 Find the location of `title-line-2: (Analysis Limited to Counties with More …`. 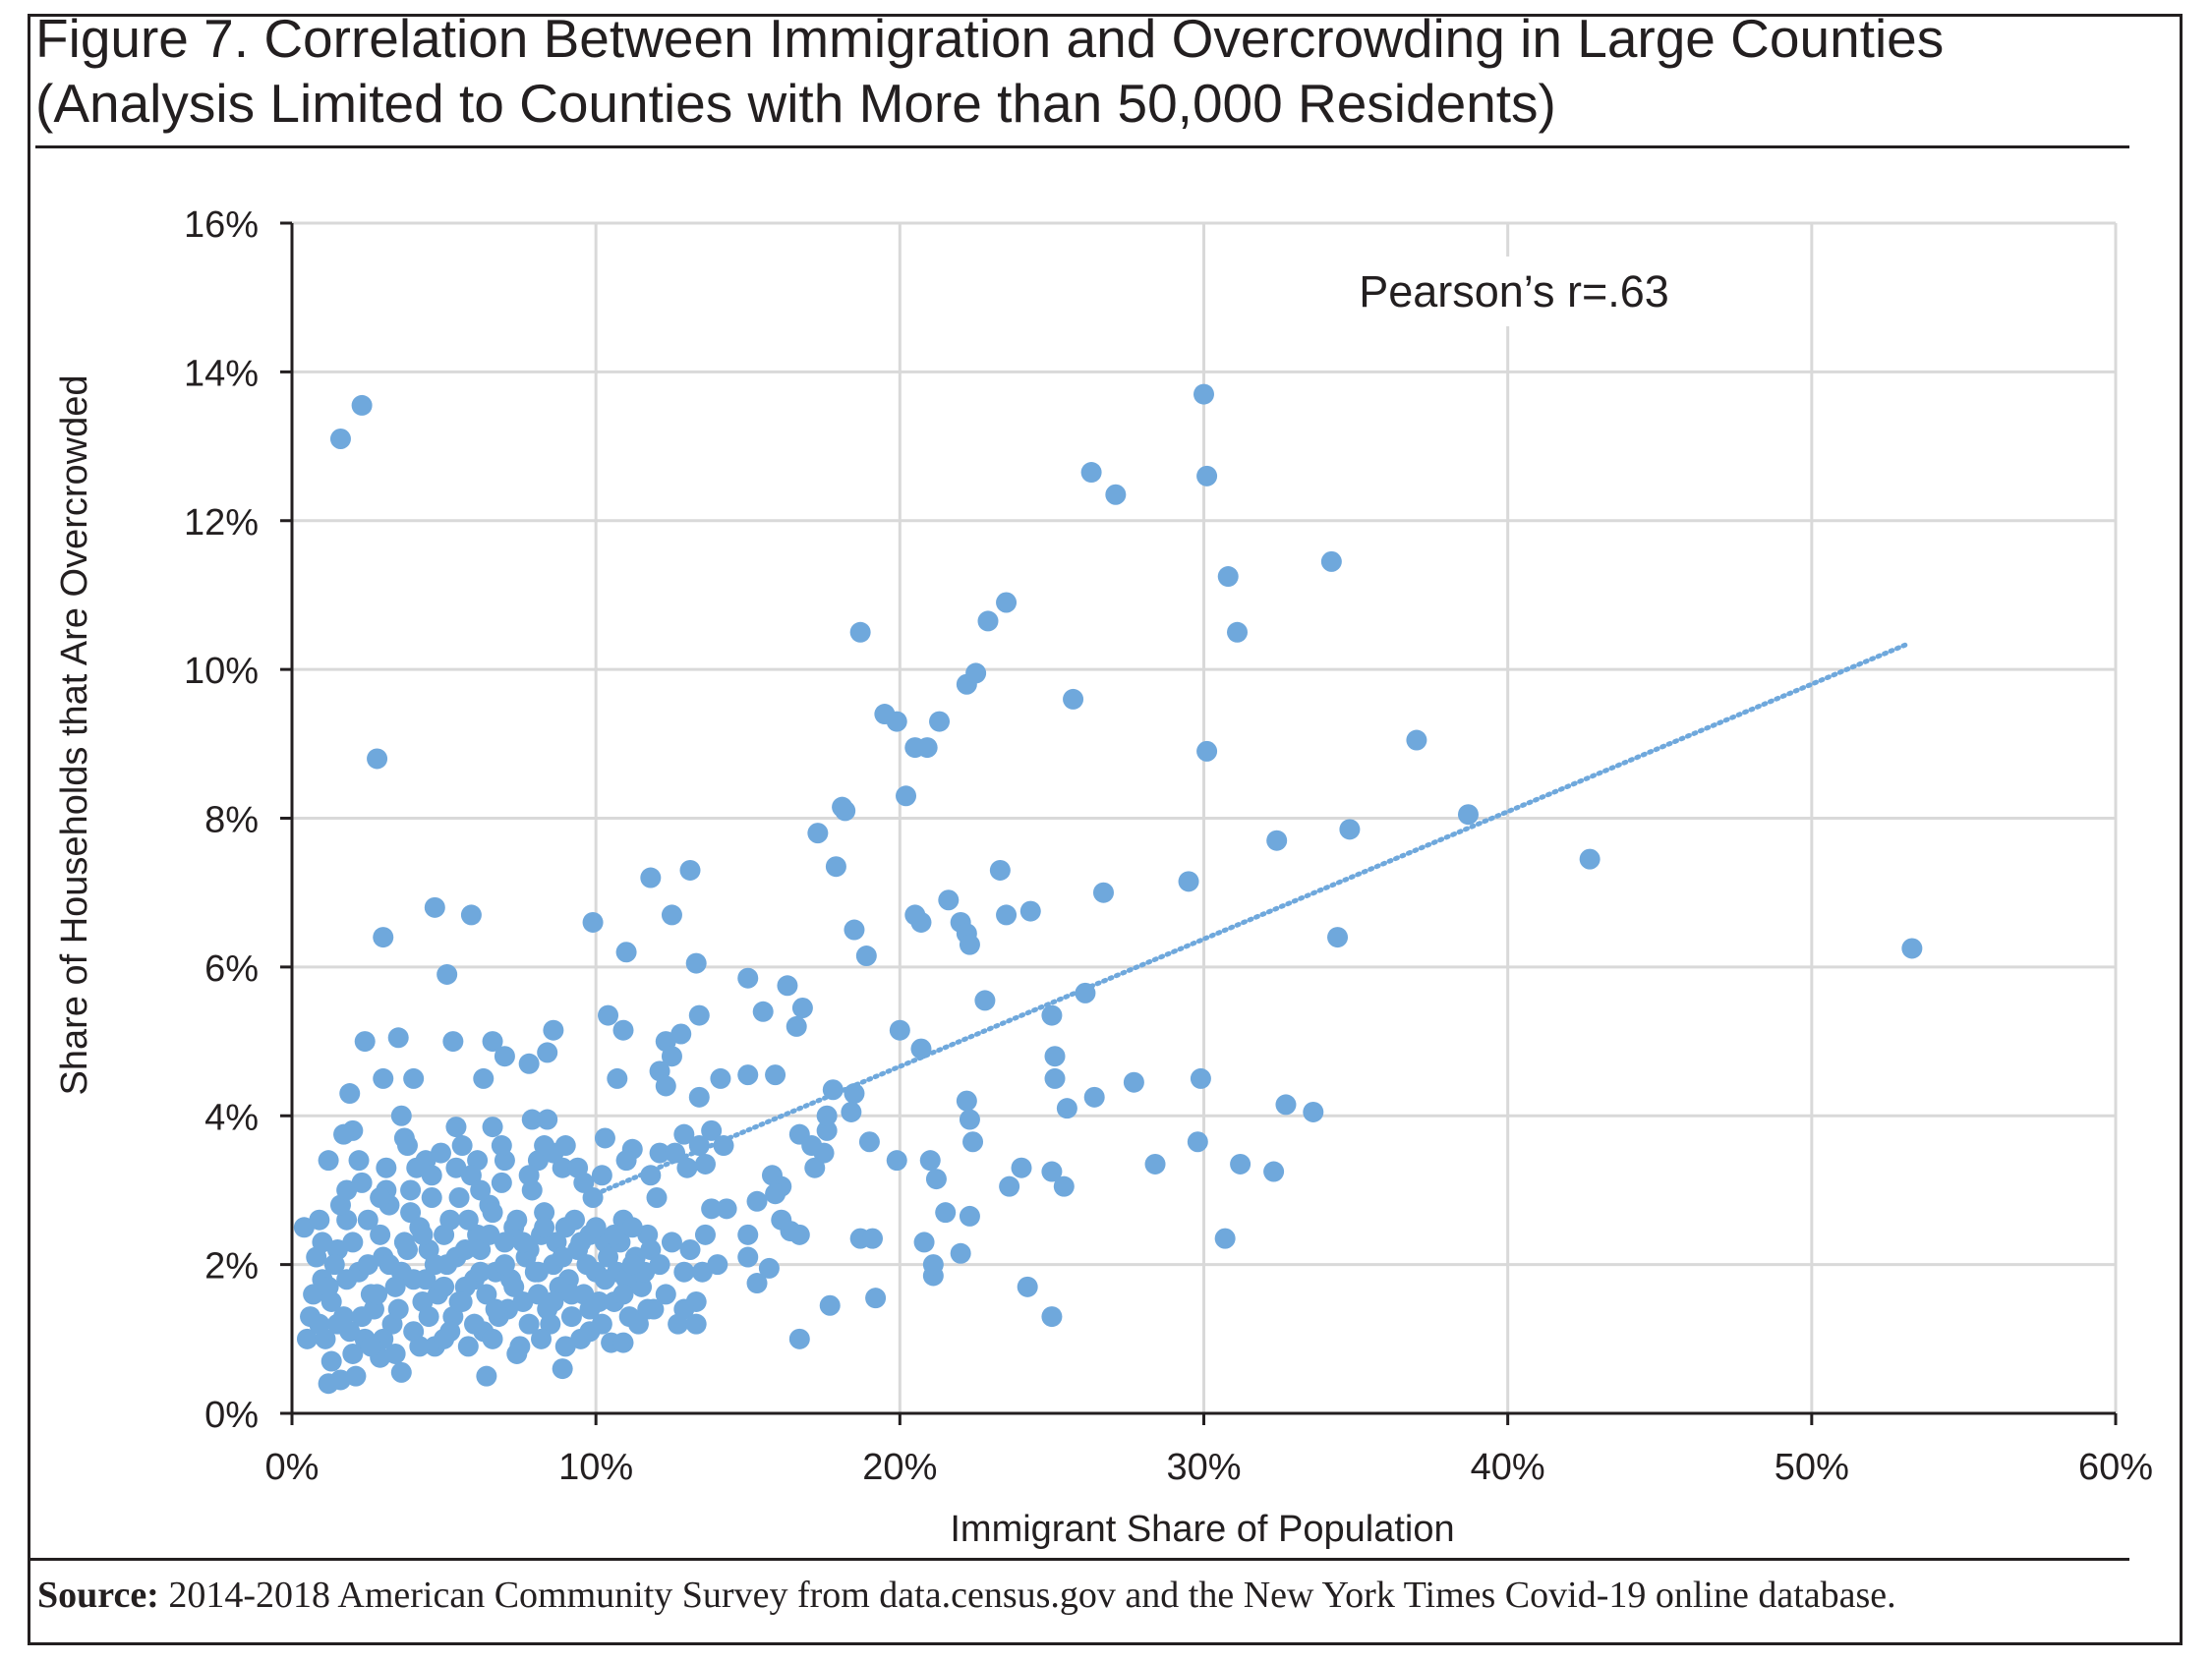

title-line-2: (Analysis Limited to Counties with More … is located at coordinates (796, 104).